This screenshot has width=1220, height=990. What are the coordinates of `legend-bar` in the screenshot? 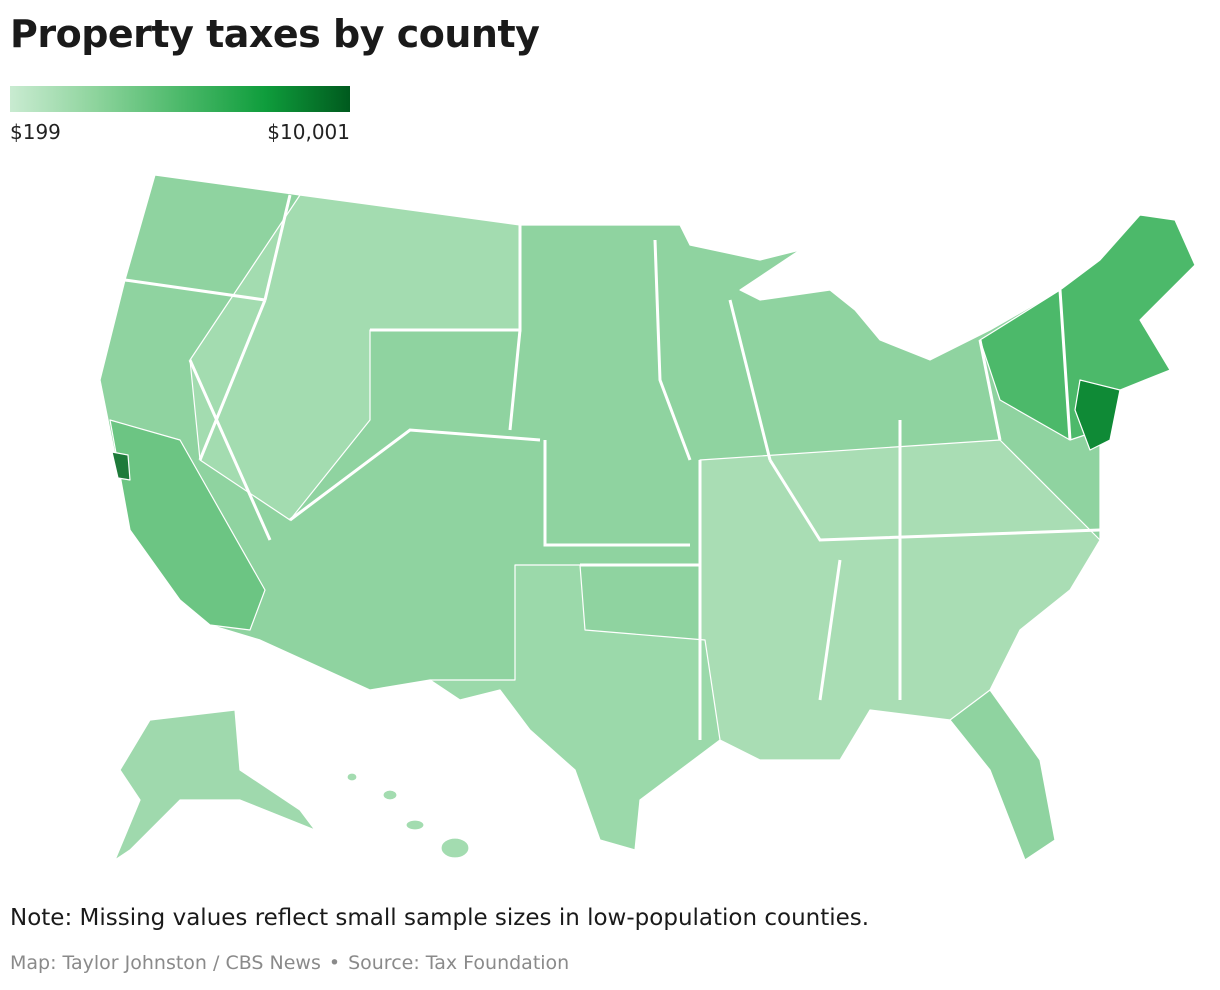 It's located at (180, 99).